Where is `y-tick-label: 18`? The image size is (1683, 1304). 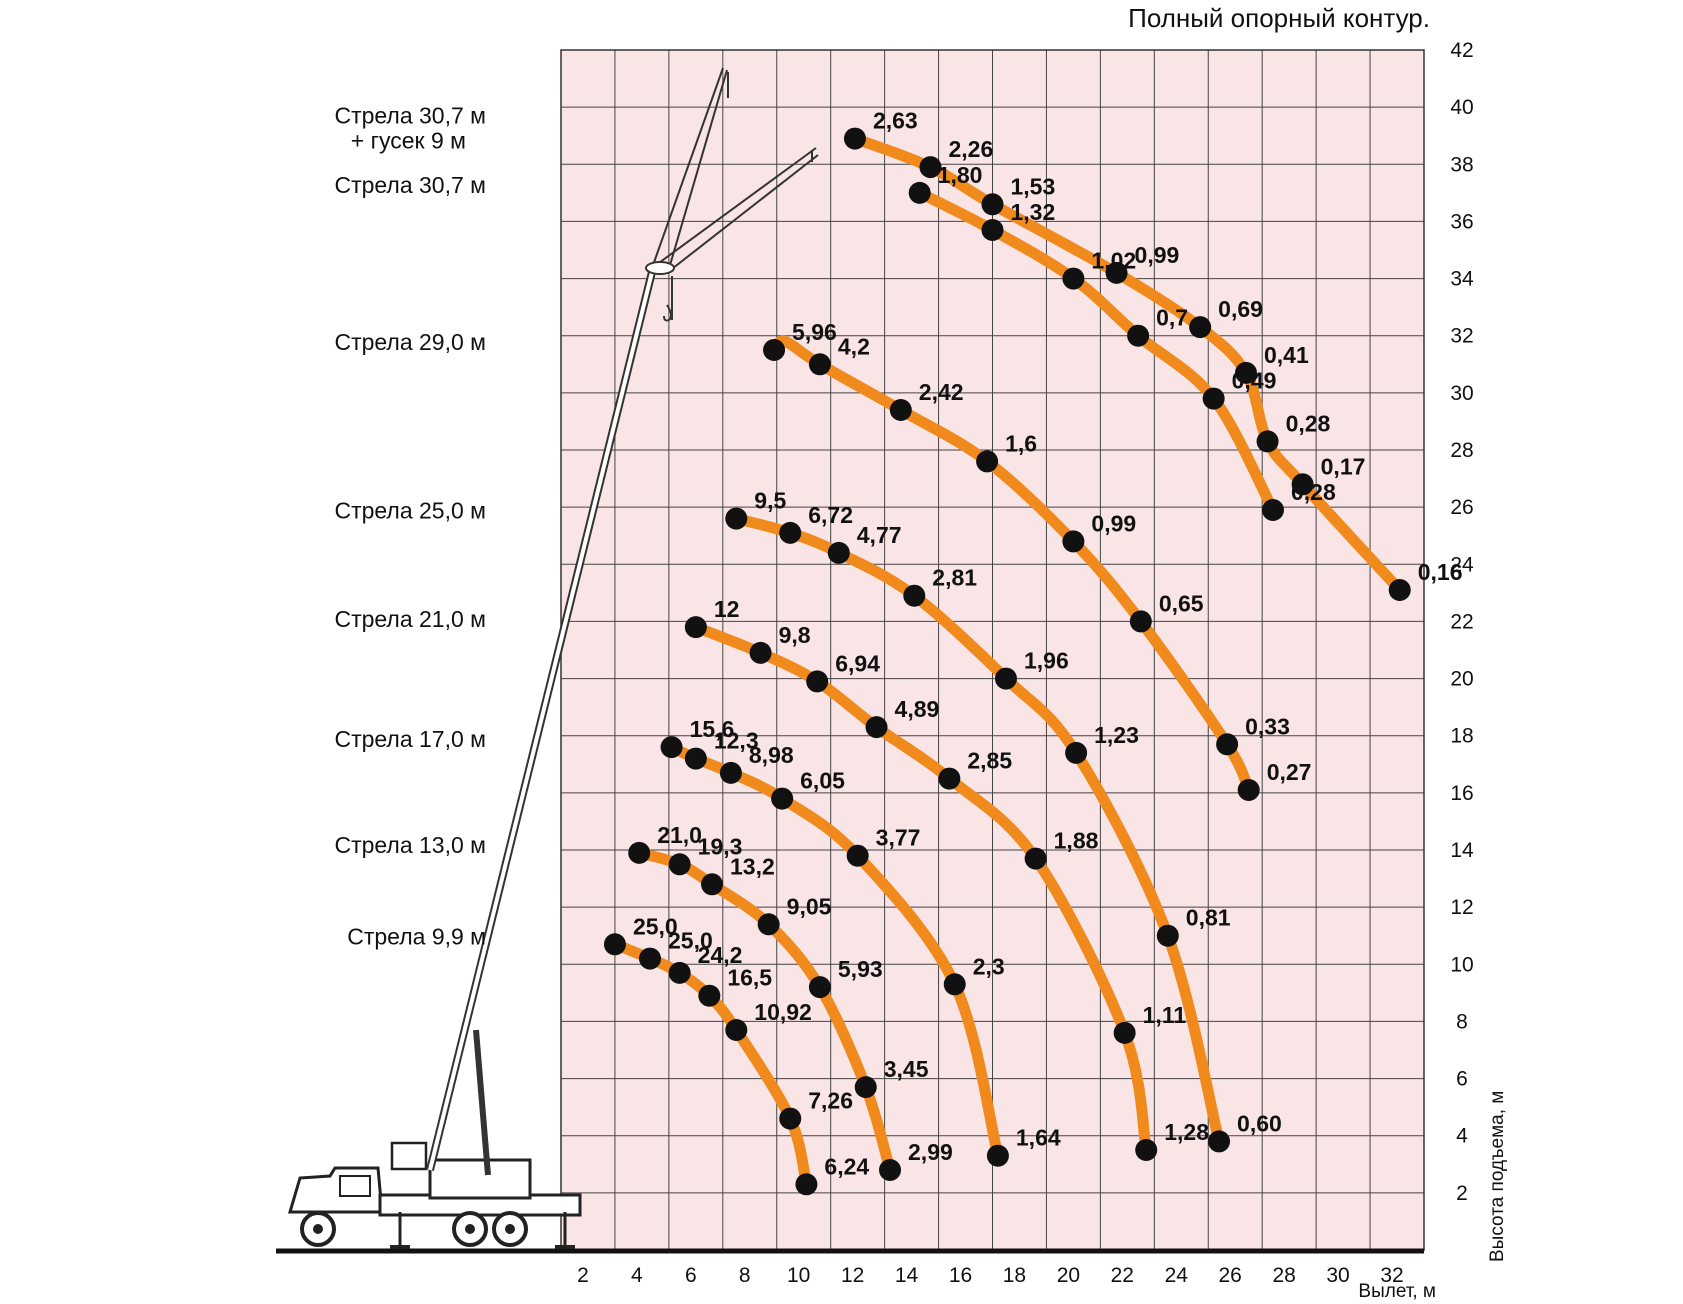 y-tick-label: 18 is located at coordinates (1461, 736).